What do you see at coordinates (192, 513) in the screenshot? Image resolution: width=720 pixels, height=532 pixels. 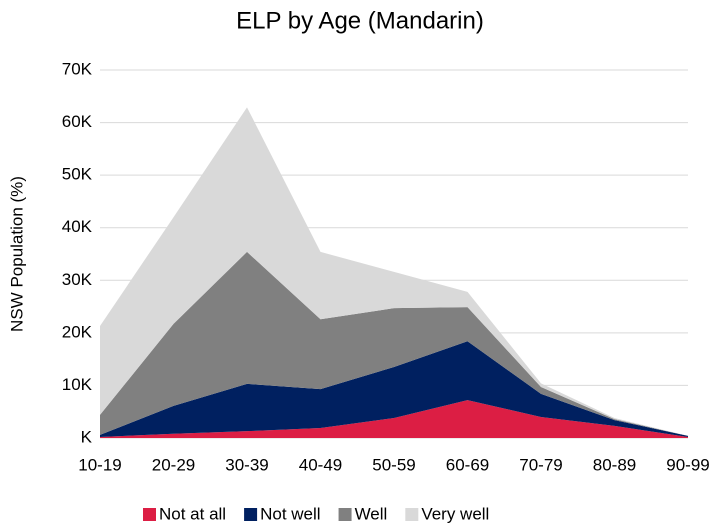 I see `legend-label: Not at all` at bounding box center [192, 513].